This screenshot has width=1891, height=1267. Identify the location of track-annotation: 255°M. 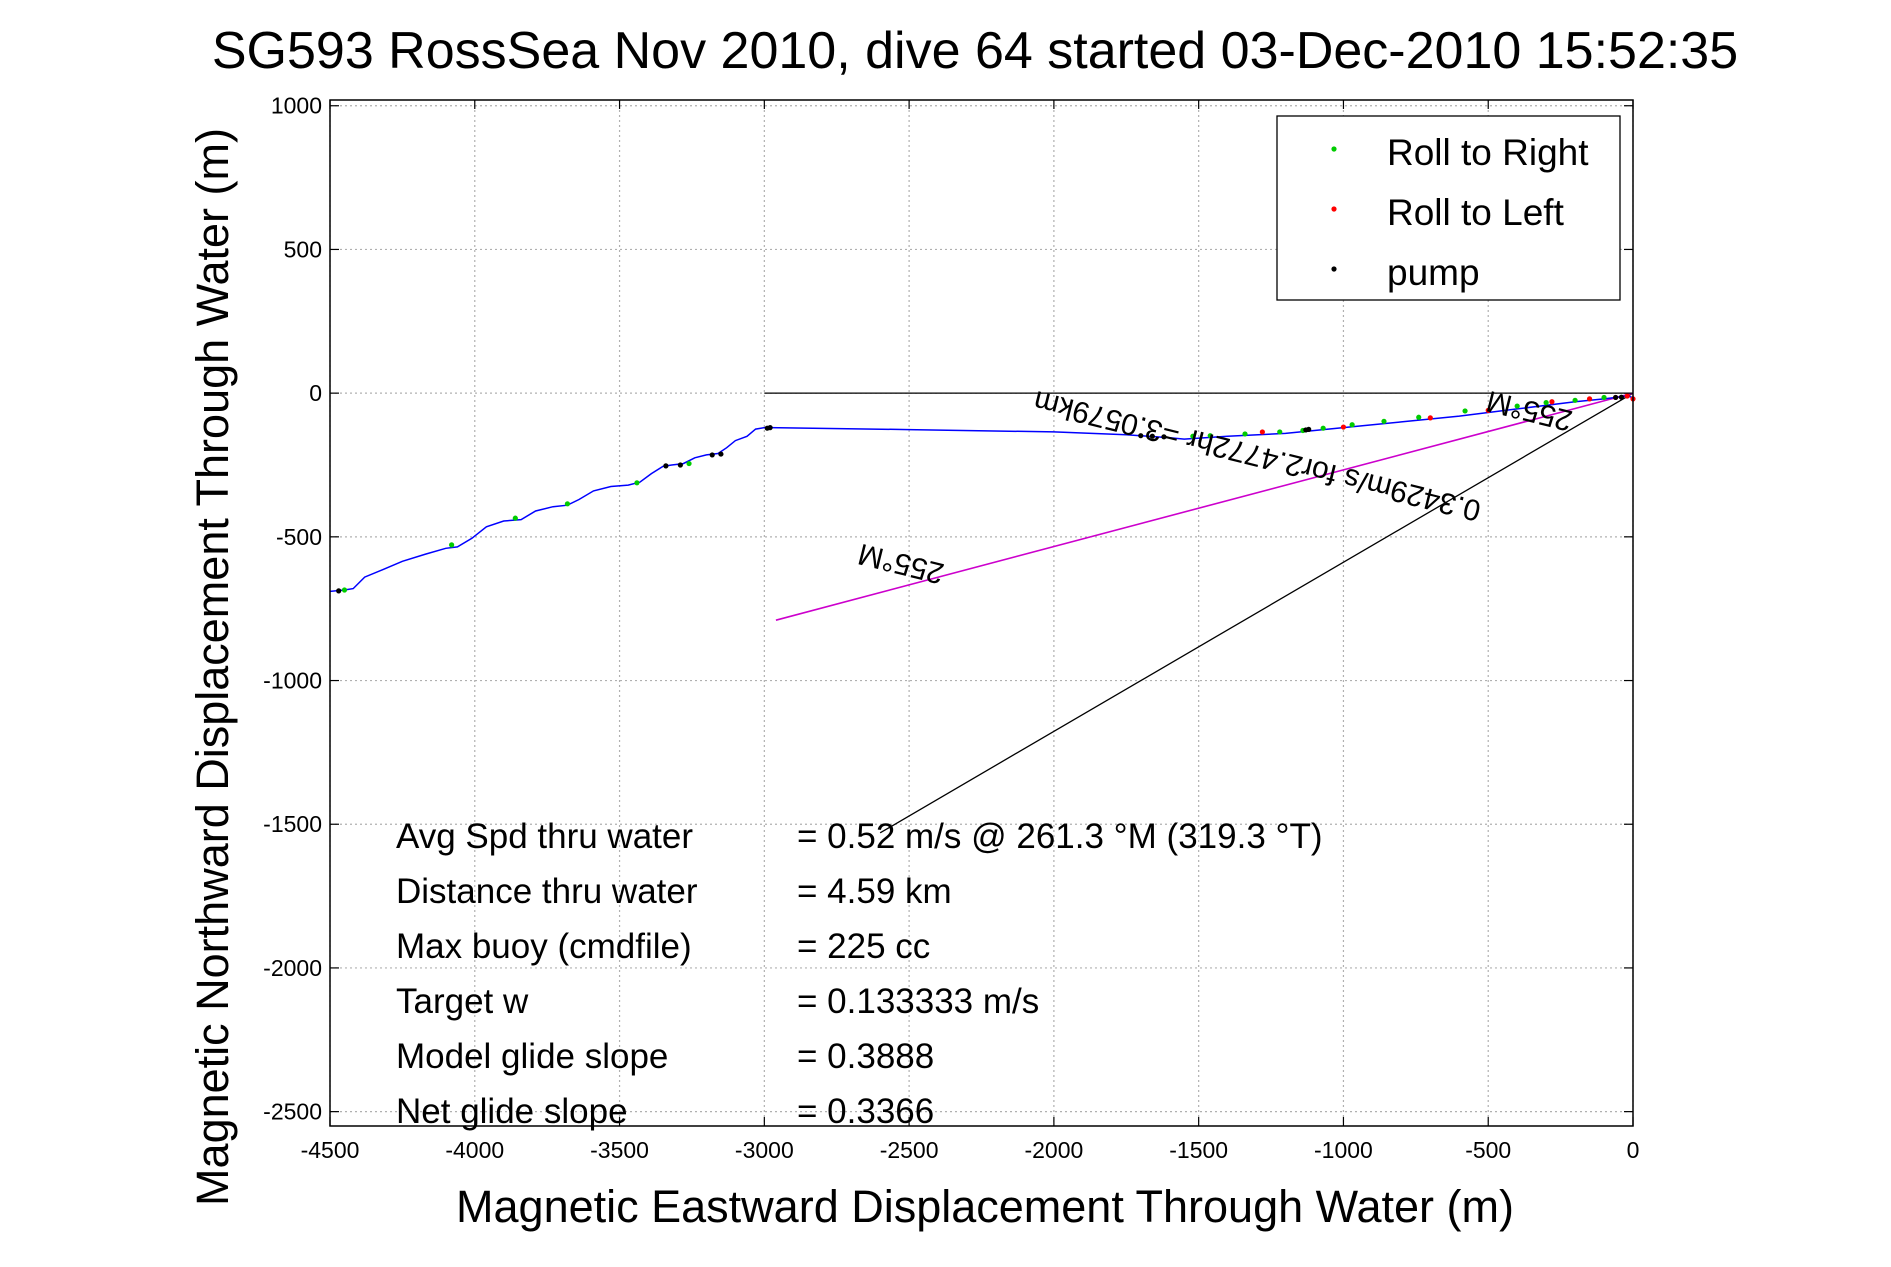
(901, 563).